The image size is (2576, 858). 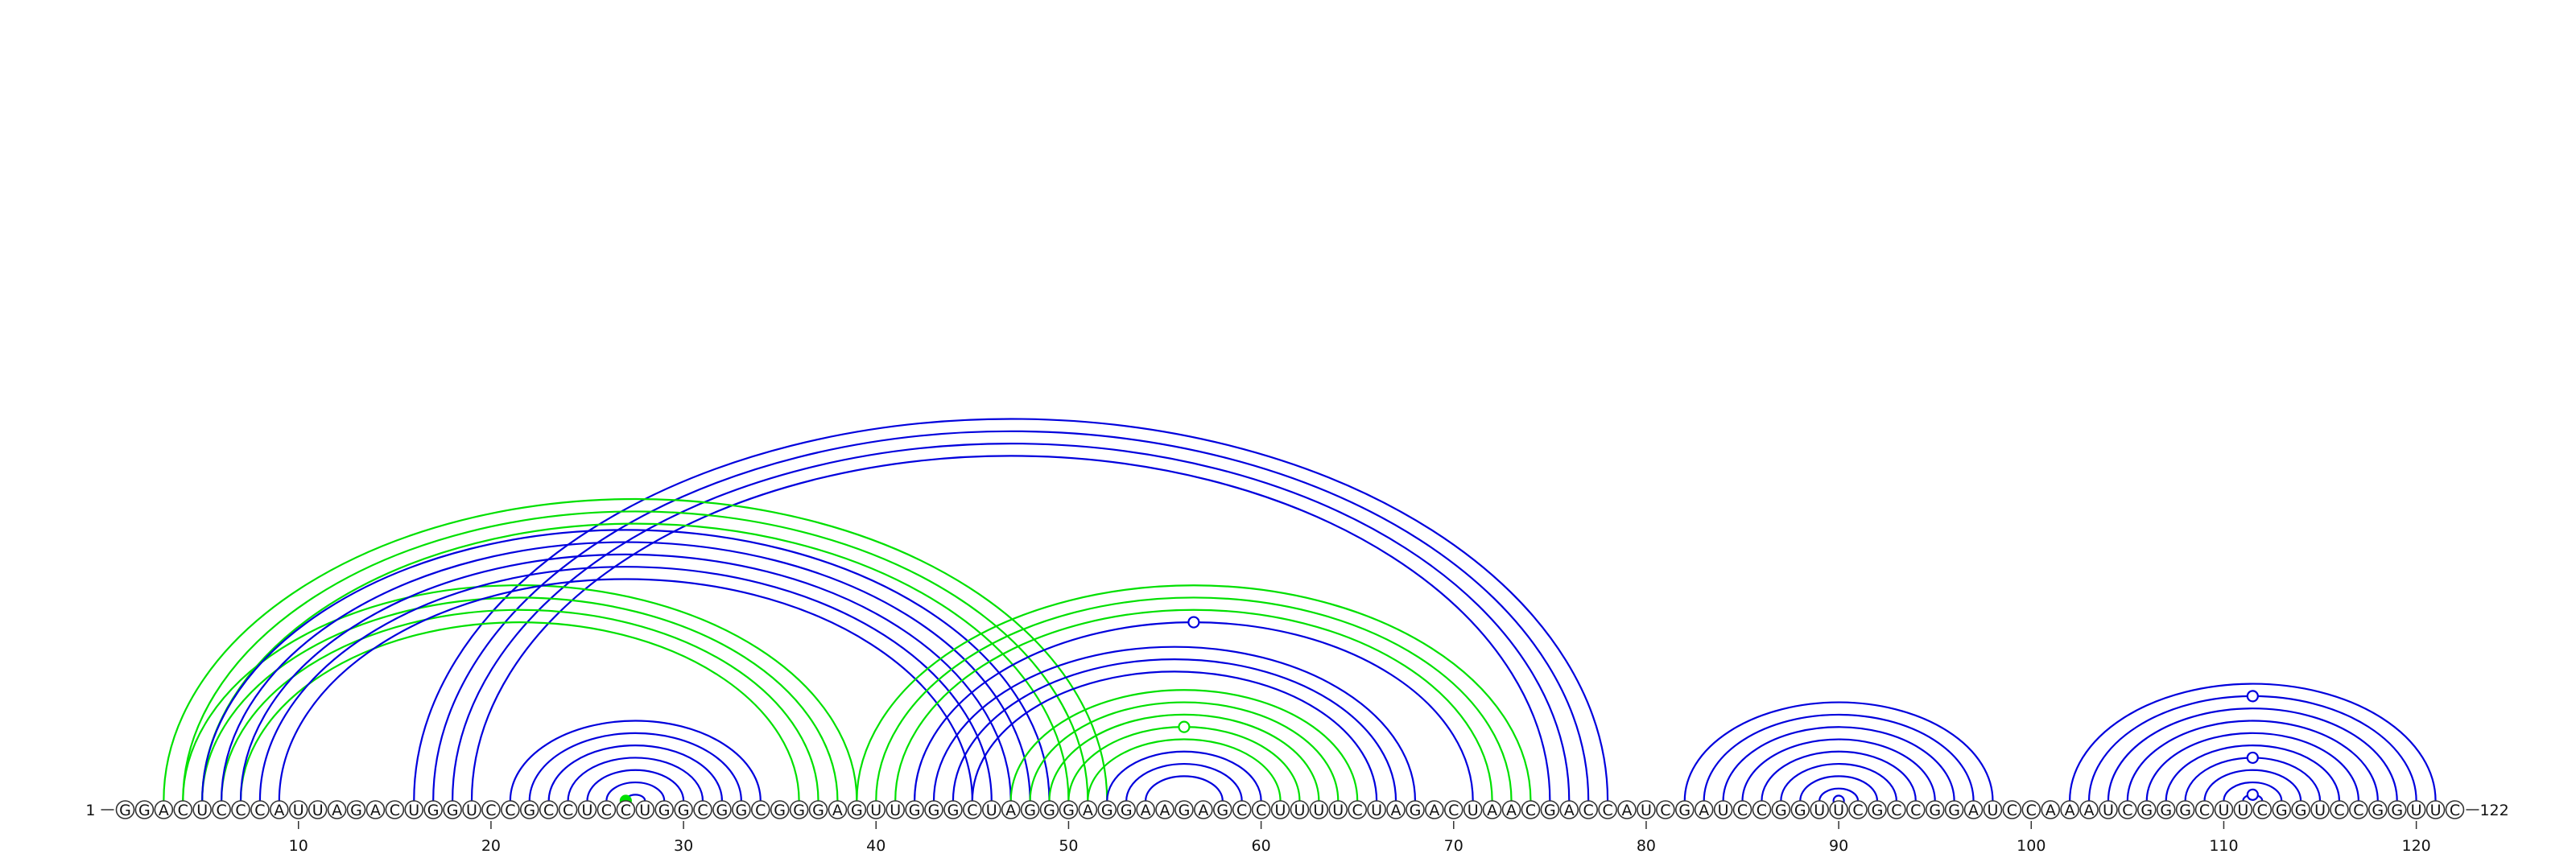 I want to click on sequence-backbone: 1 122, so click(x=1296, y=811).